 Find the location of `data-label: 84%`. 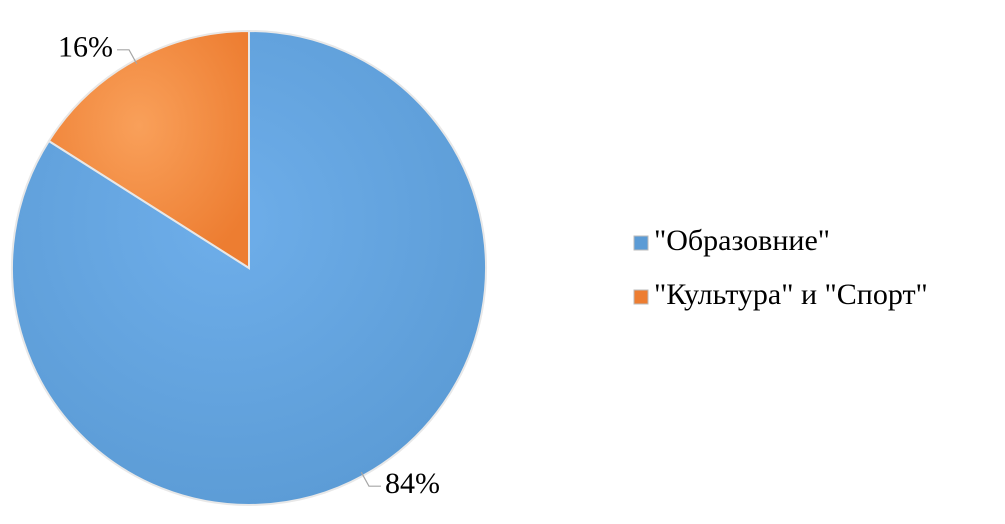

data-label: 84% is located at coordinates (412, 483).